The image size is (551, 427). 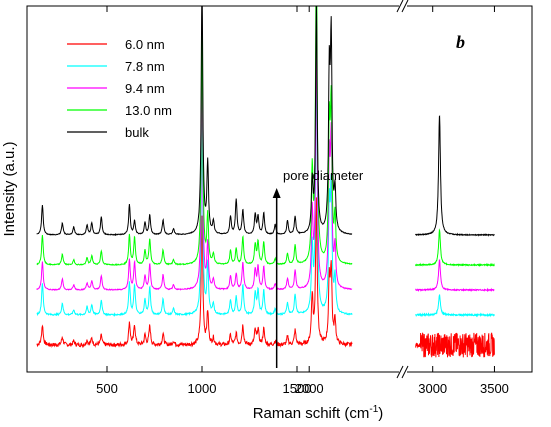 I want to click on legend-label-13-0-nm: 13.0 nm, so click(x=148, y=110).